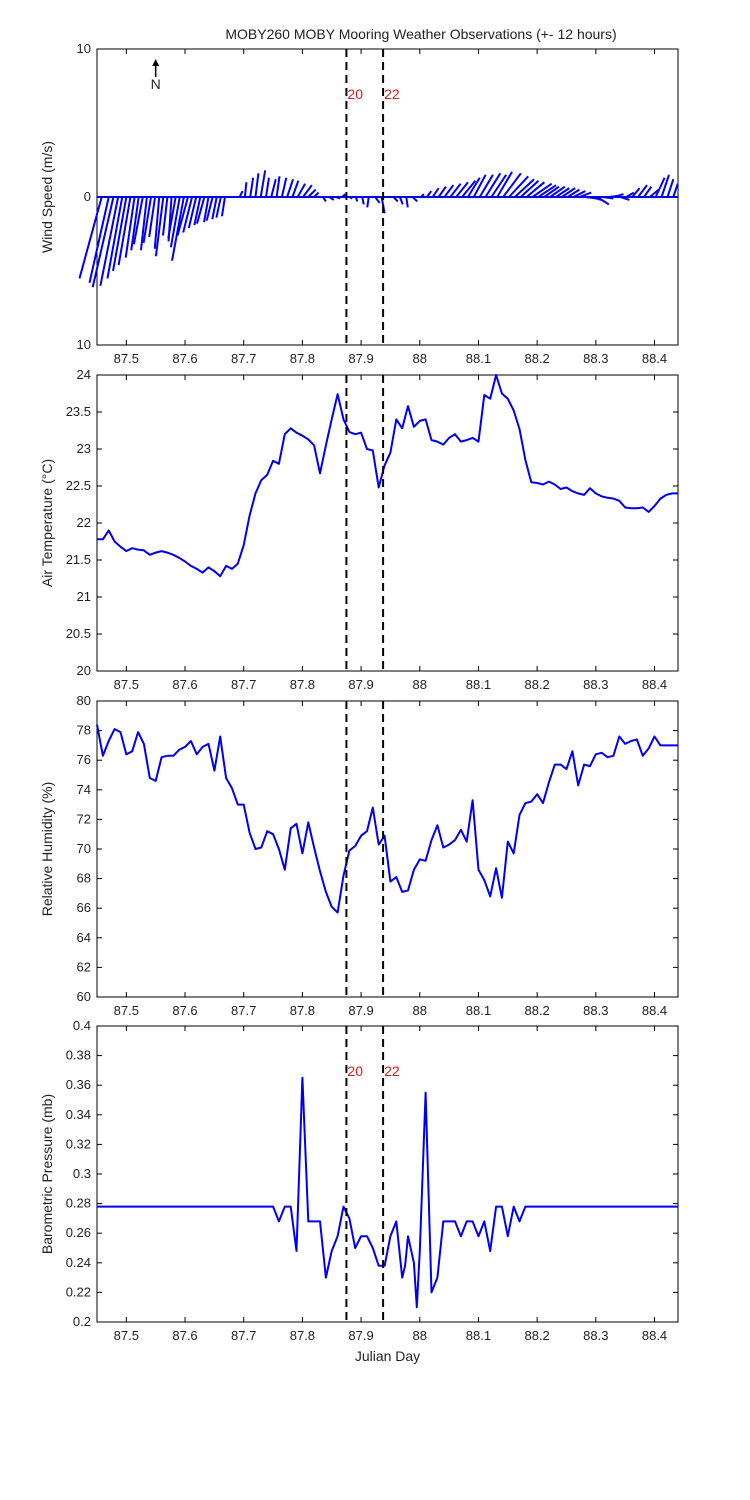 This screenshot has width=750, height=1500. What do you see at coordinates (78, 633) in the screenshot?
I see `air-y-tick-label: 20.5` at bounding box center [78, 633].